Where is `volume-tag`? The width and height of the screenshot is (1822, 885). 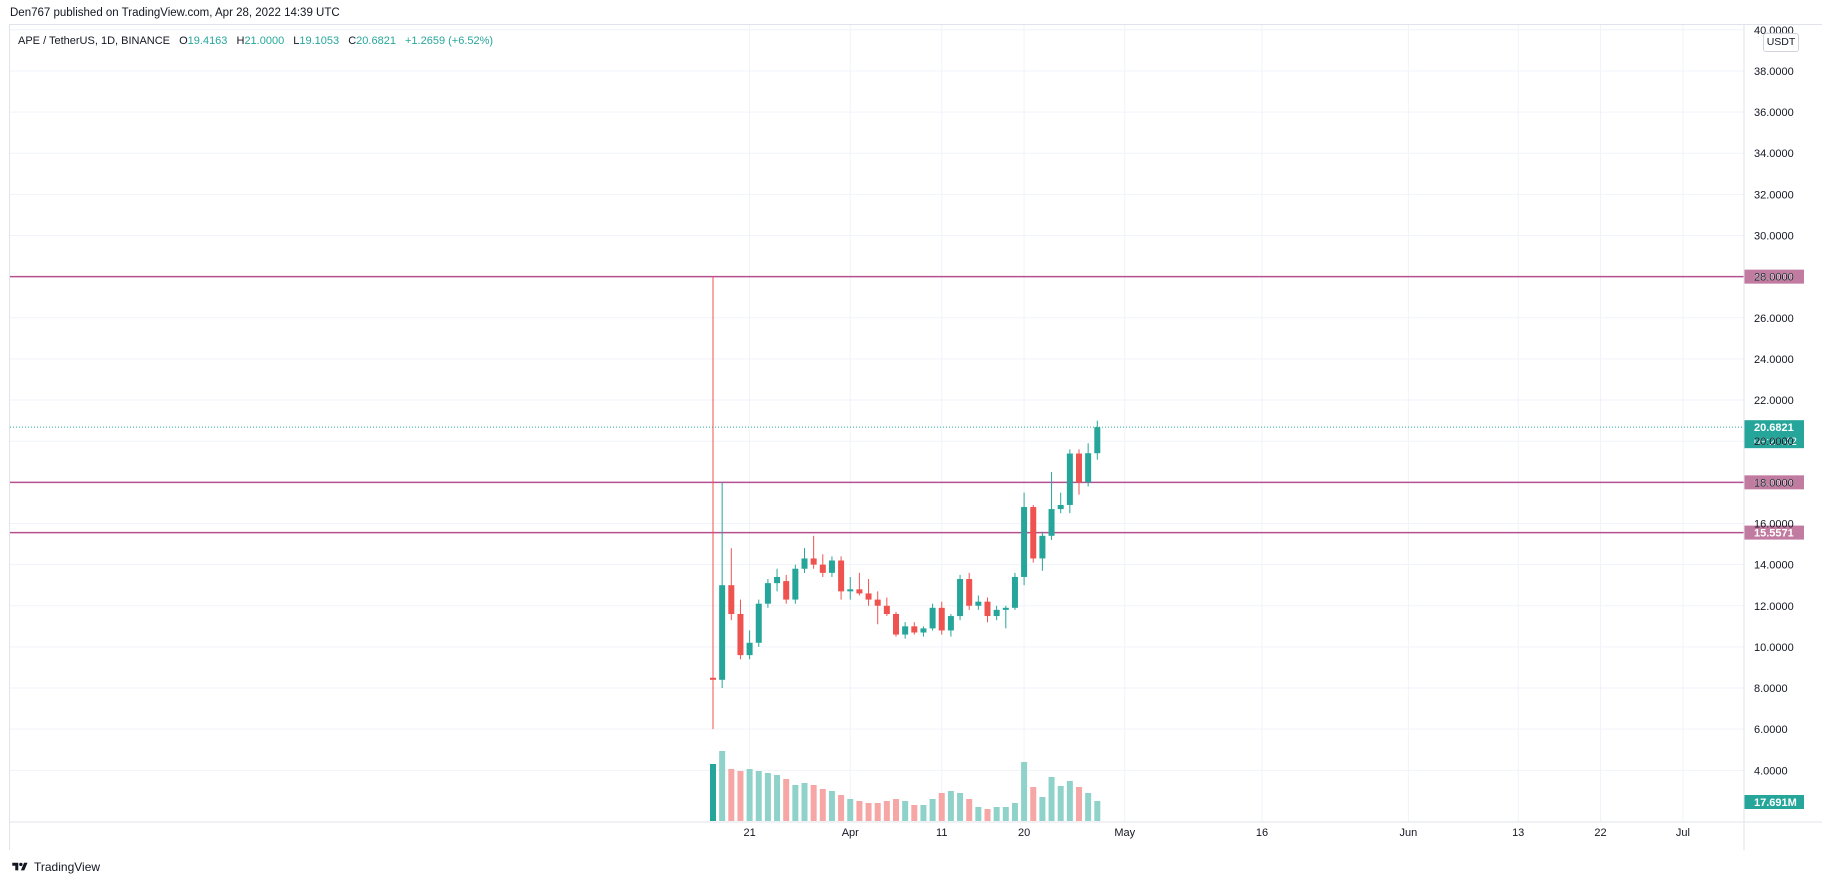 volume-tag is located at coordinates (1774, 802).